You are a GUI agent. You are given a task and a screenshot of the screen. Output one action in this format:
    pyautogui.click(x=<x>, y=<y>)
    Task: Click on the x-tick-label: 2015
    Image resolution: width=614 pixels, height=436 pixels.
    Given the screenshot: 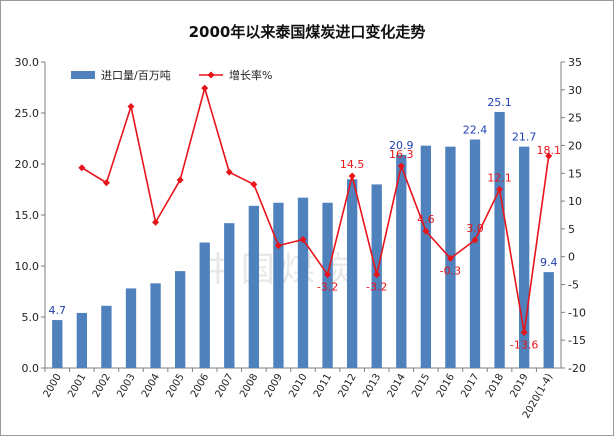 What is the action you would take?
    pyautogui.click(x=421, y=386)
    